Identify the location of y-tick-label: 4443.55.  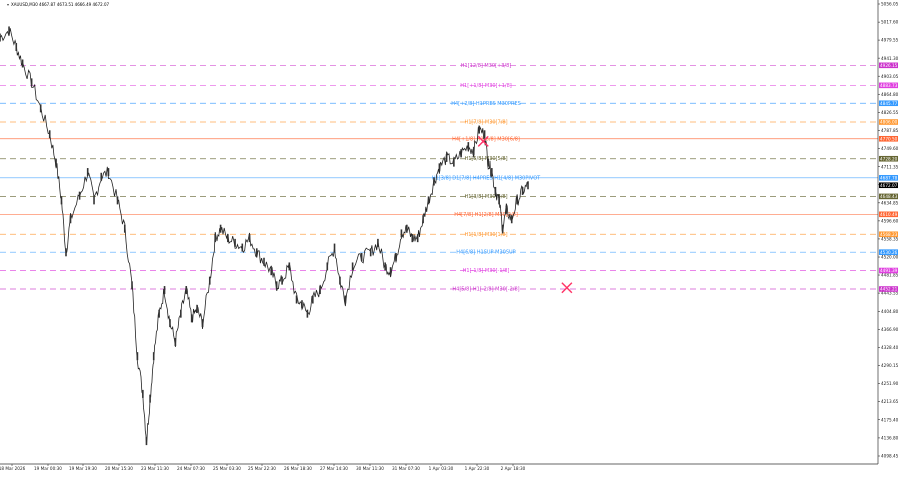
(890, 293).